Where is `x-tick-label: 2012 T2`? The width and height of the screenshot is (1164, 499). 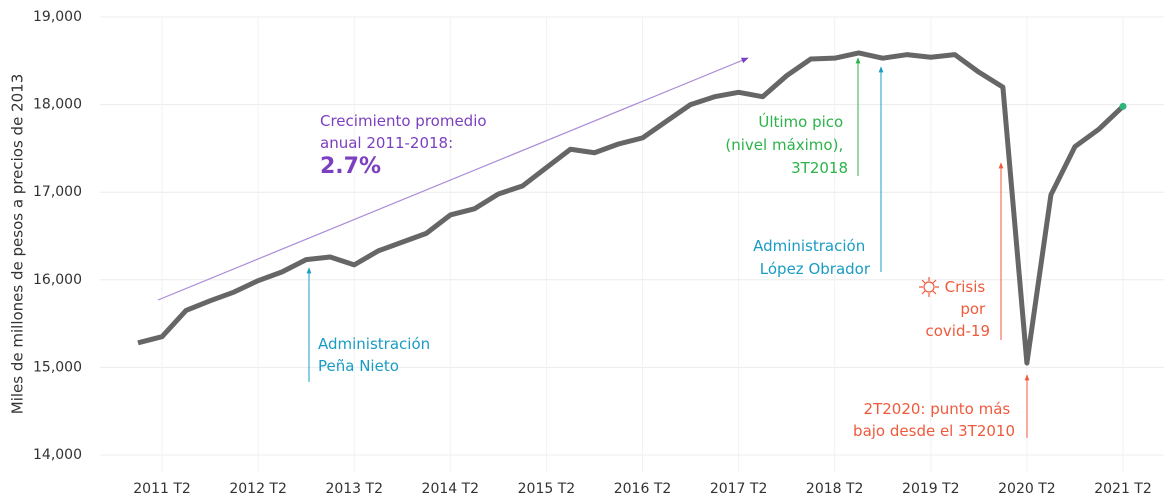
x-tick-label: 2012 T2 is located at coordinates (258, 489).